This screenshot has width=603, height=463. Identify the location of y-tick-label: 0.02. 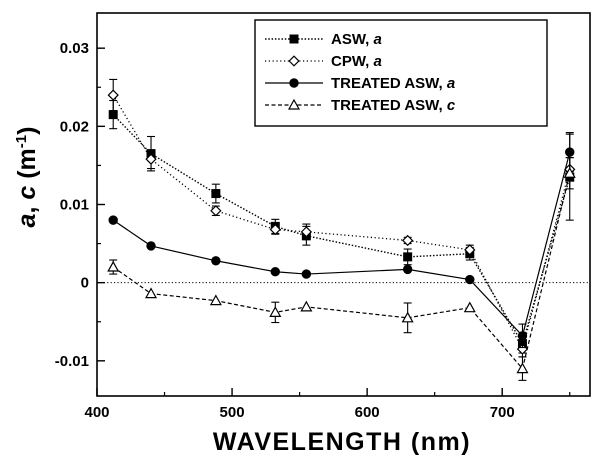
(74, 126).